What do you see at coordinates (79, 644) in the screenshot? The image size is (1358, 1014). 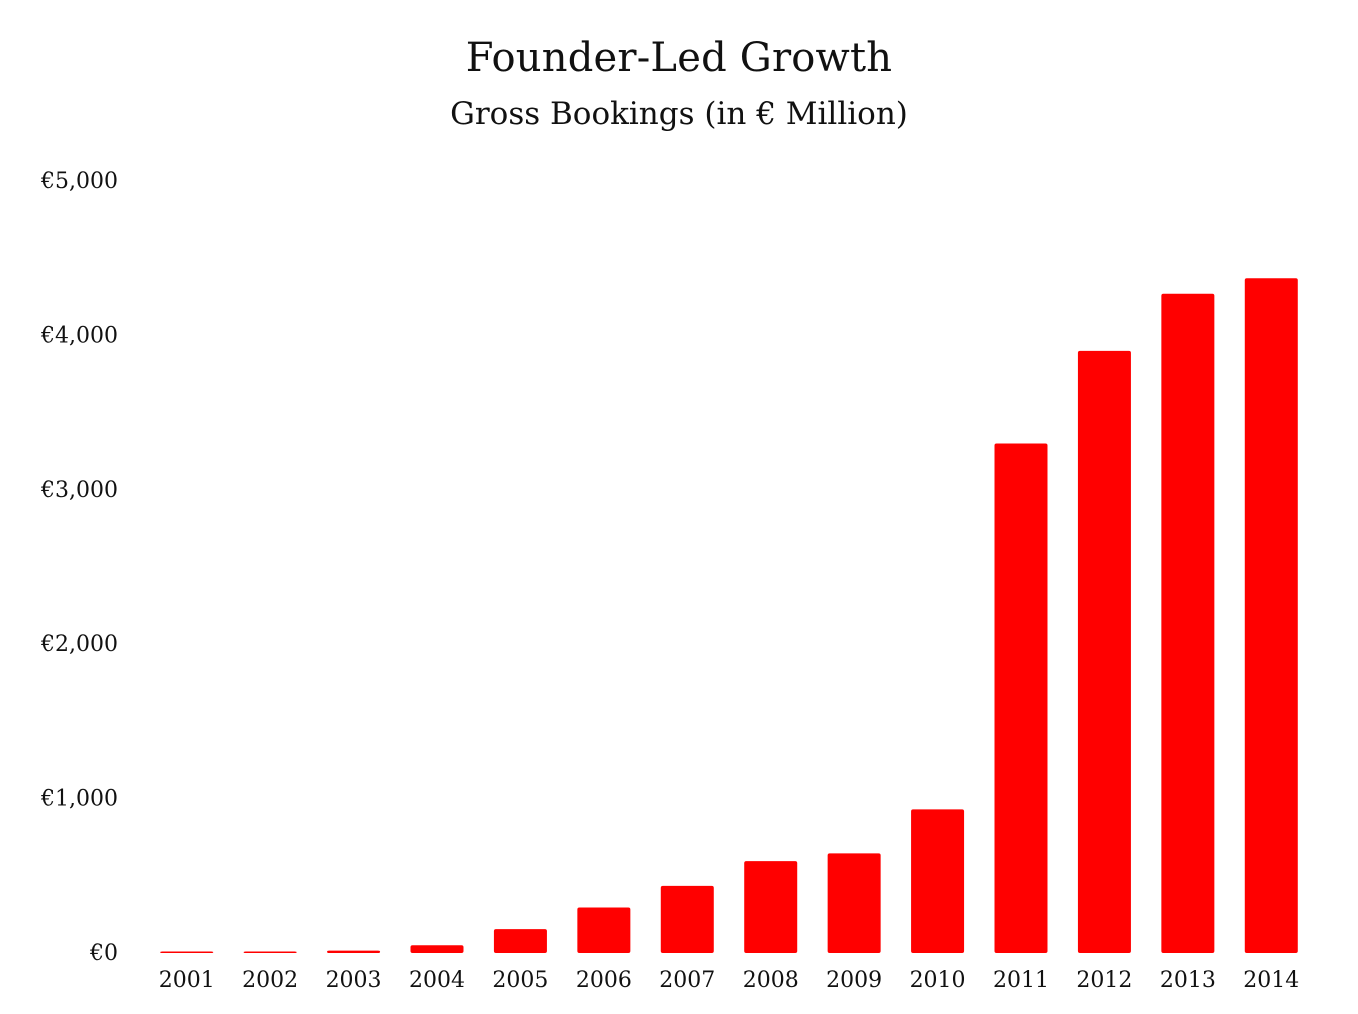 I see `y-tick-label: €2,000` at bounding box center [79, 644].